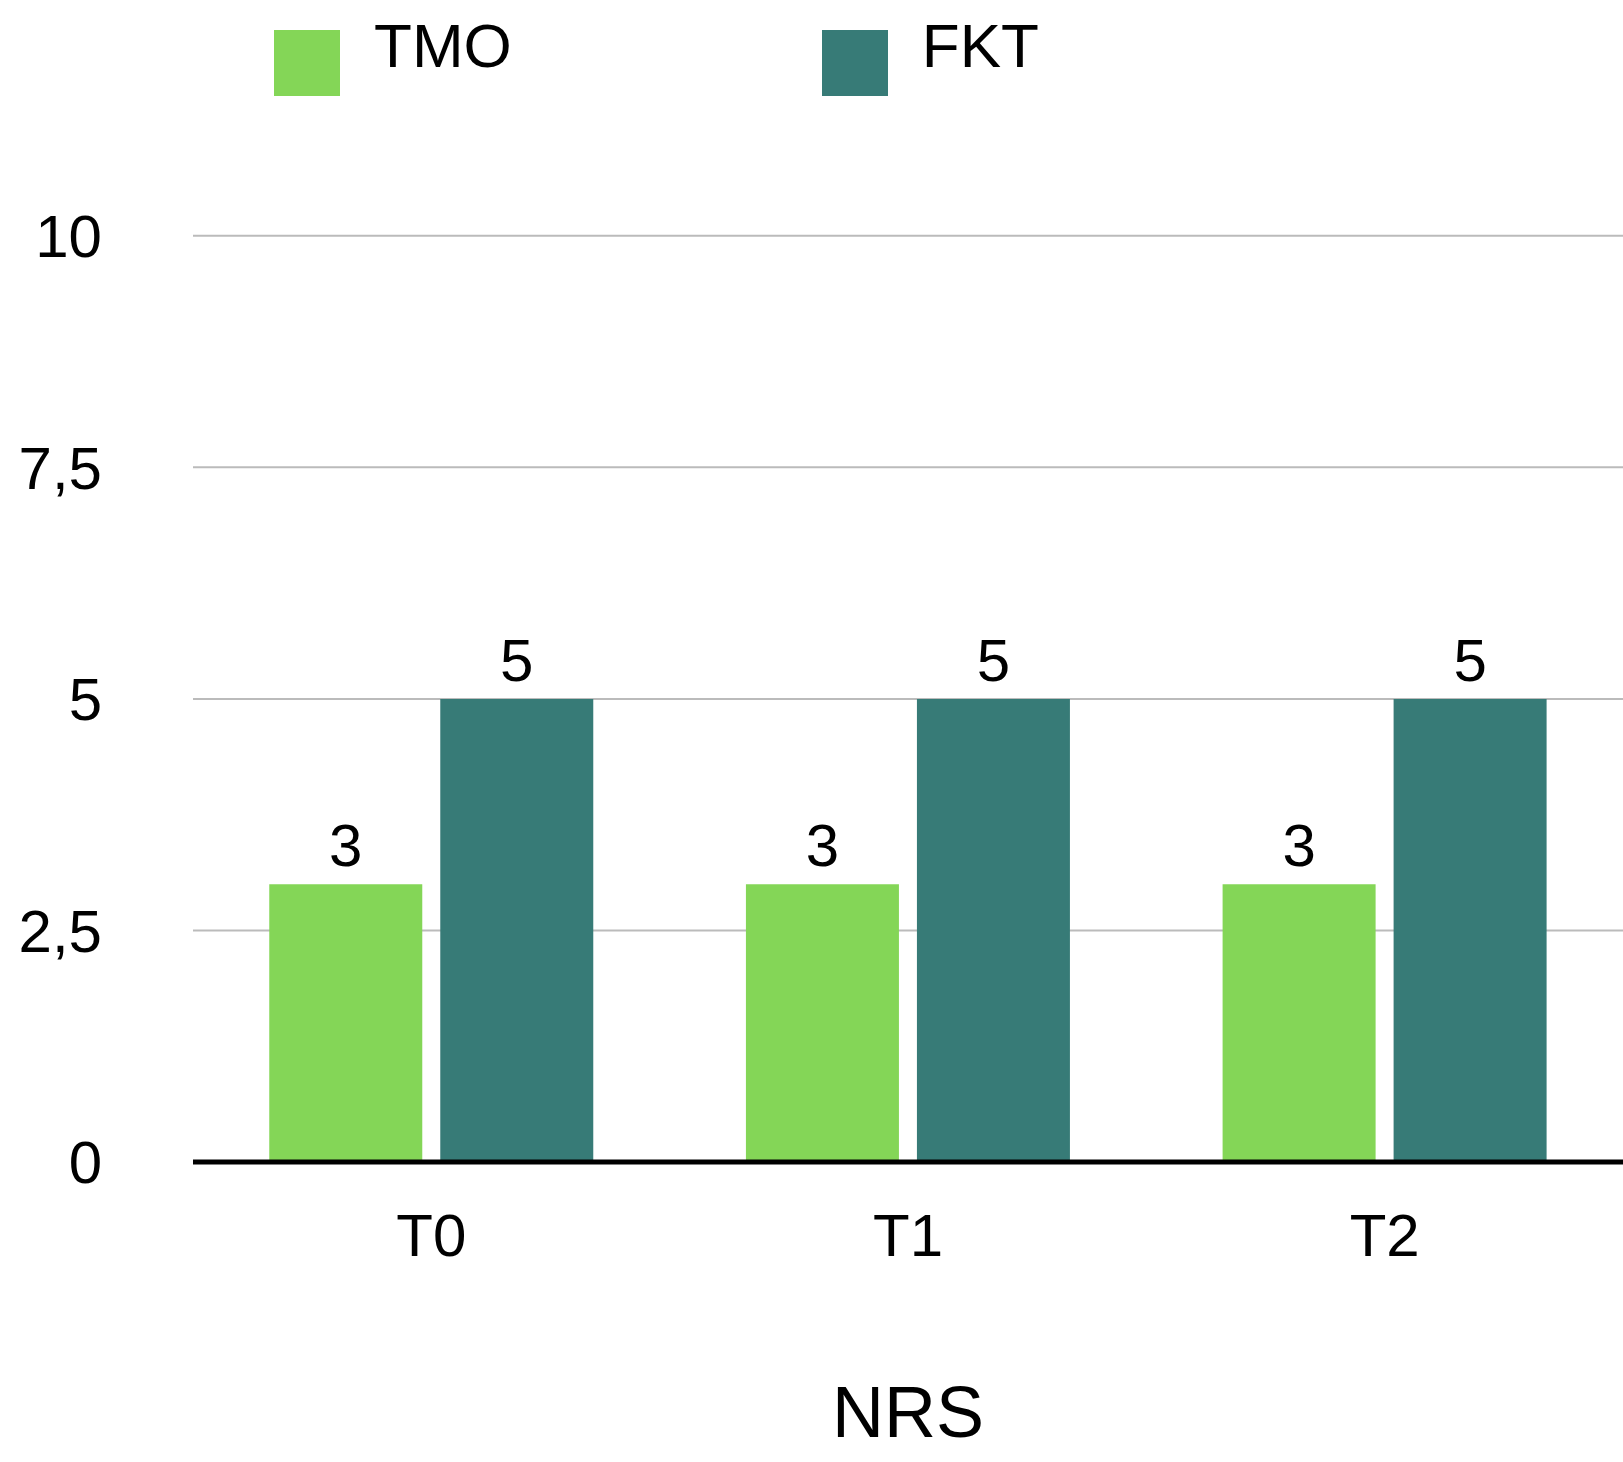  I want to click on x-tick-label: T0, so click(431, 1235).